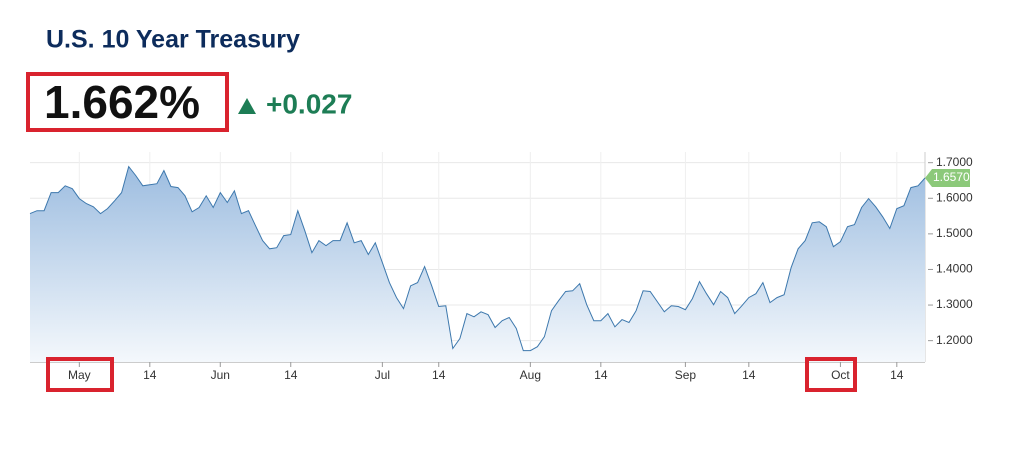 This screenshot has height=455, width=1031. I want to click on y-tick-label: 1.5000, so click(954, 233).